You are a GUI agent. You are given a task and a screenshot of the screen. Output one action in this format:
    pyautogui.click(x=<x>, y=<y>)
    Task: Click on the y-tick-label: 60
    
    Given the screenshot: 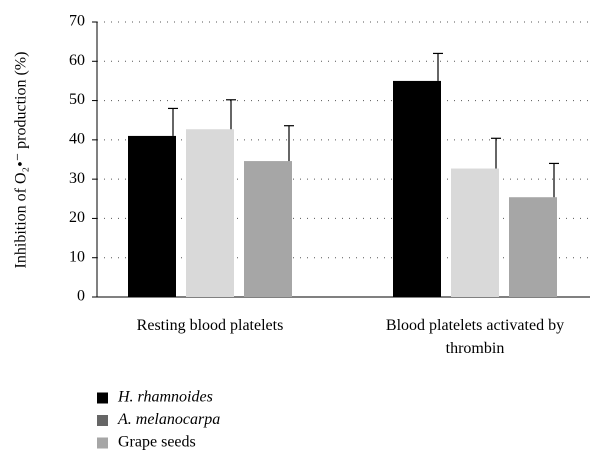 What is the action you would take?
    pyautogui.click(x=77, y=60)
    